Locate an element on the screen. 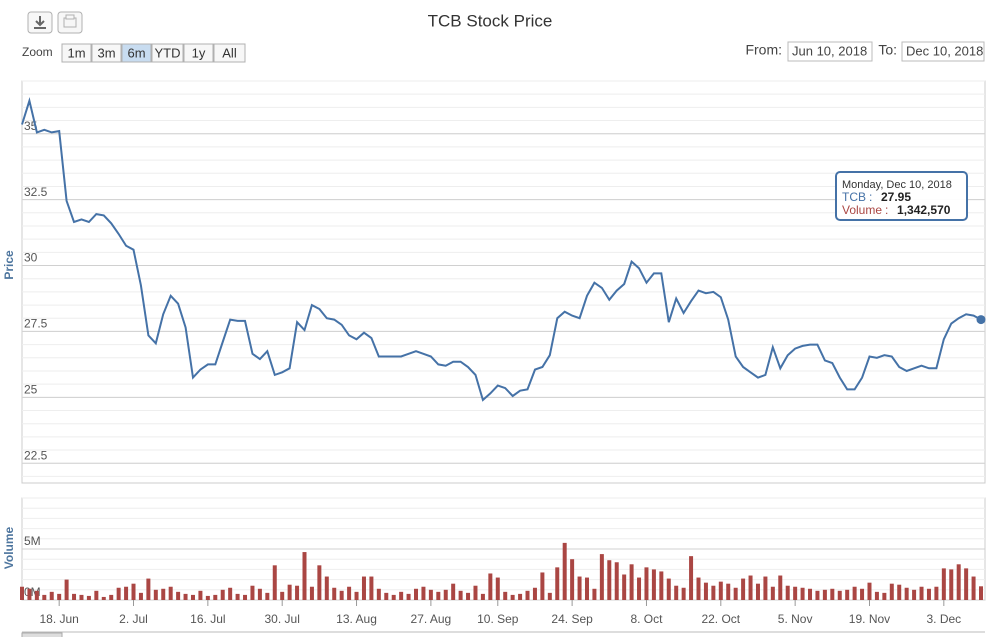  y-axis-title: Price is located at coordinates (9, 265).